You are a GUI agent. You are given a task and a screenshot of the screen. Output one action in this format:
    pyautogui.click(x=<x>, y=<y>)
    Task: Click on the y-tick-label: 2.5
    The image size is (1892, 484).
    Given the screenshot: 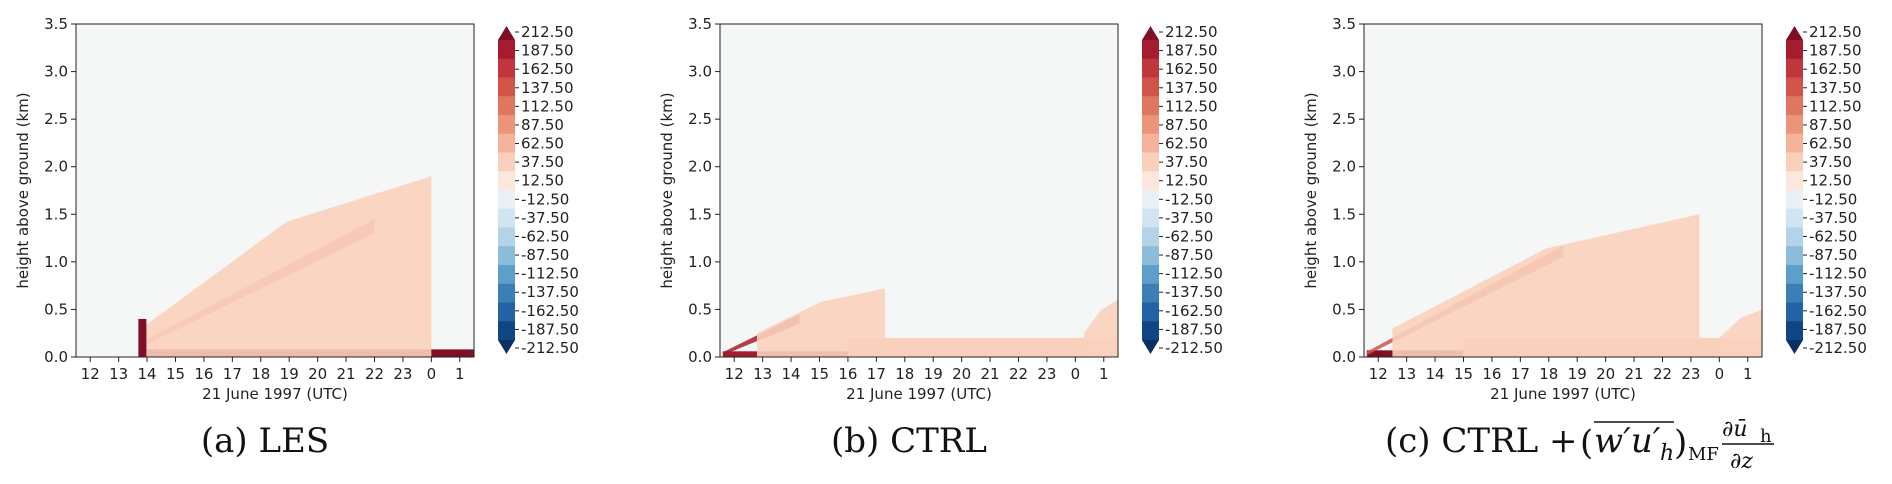 What is the action you would take?
    pyautogui.click(x=56, y=119)
    